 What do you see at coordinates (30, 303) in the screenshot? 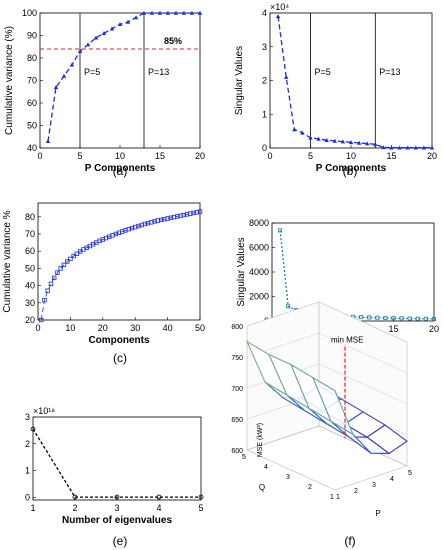
I see `y-tick-label: 30` at bounding box center [30, 303].